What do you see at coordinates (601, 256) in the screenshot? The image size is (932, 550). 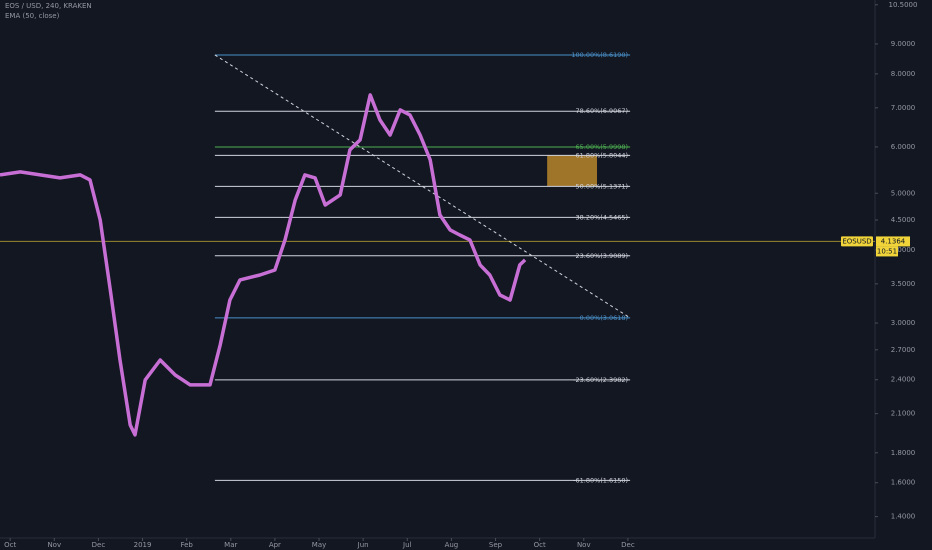 I see `fib-label: 23.60%(3.9089)` at bounding box center [601, 256].